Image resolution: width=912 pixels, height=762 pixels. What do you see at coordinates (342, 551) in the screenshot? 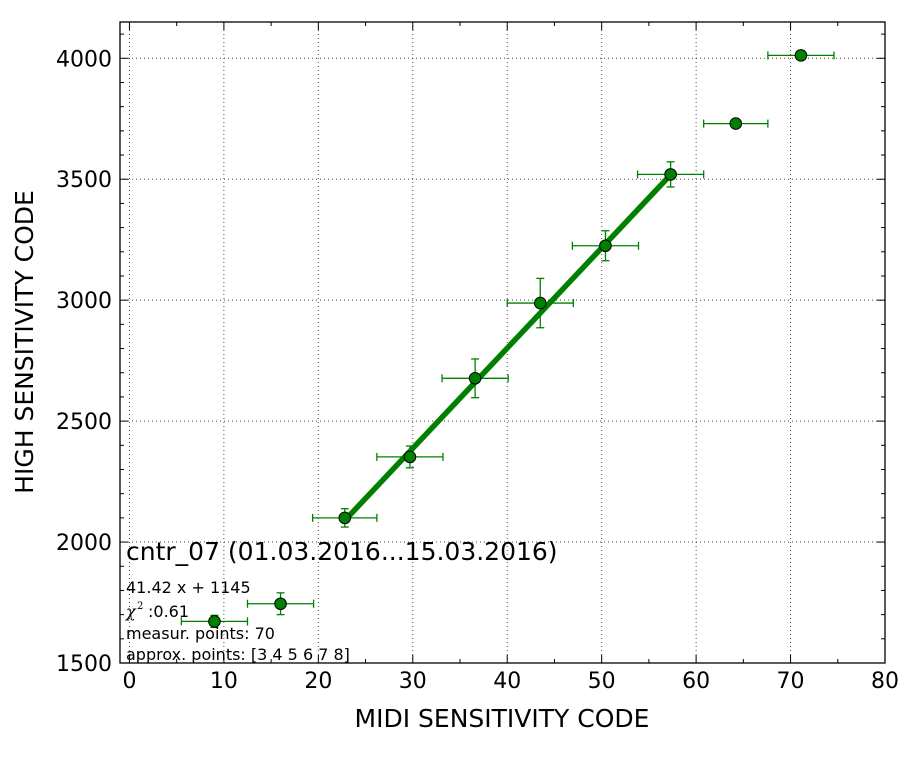
I see `annotation-title: cntr_07 (01.03.2016...15.03.2016)` at bounding box center [342, 551].